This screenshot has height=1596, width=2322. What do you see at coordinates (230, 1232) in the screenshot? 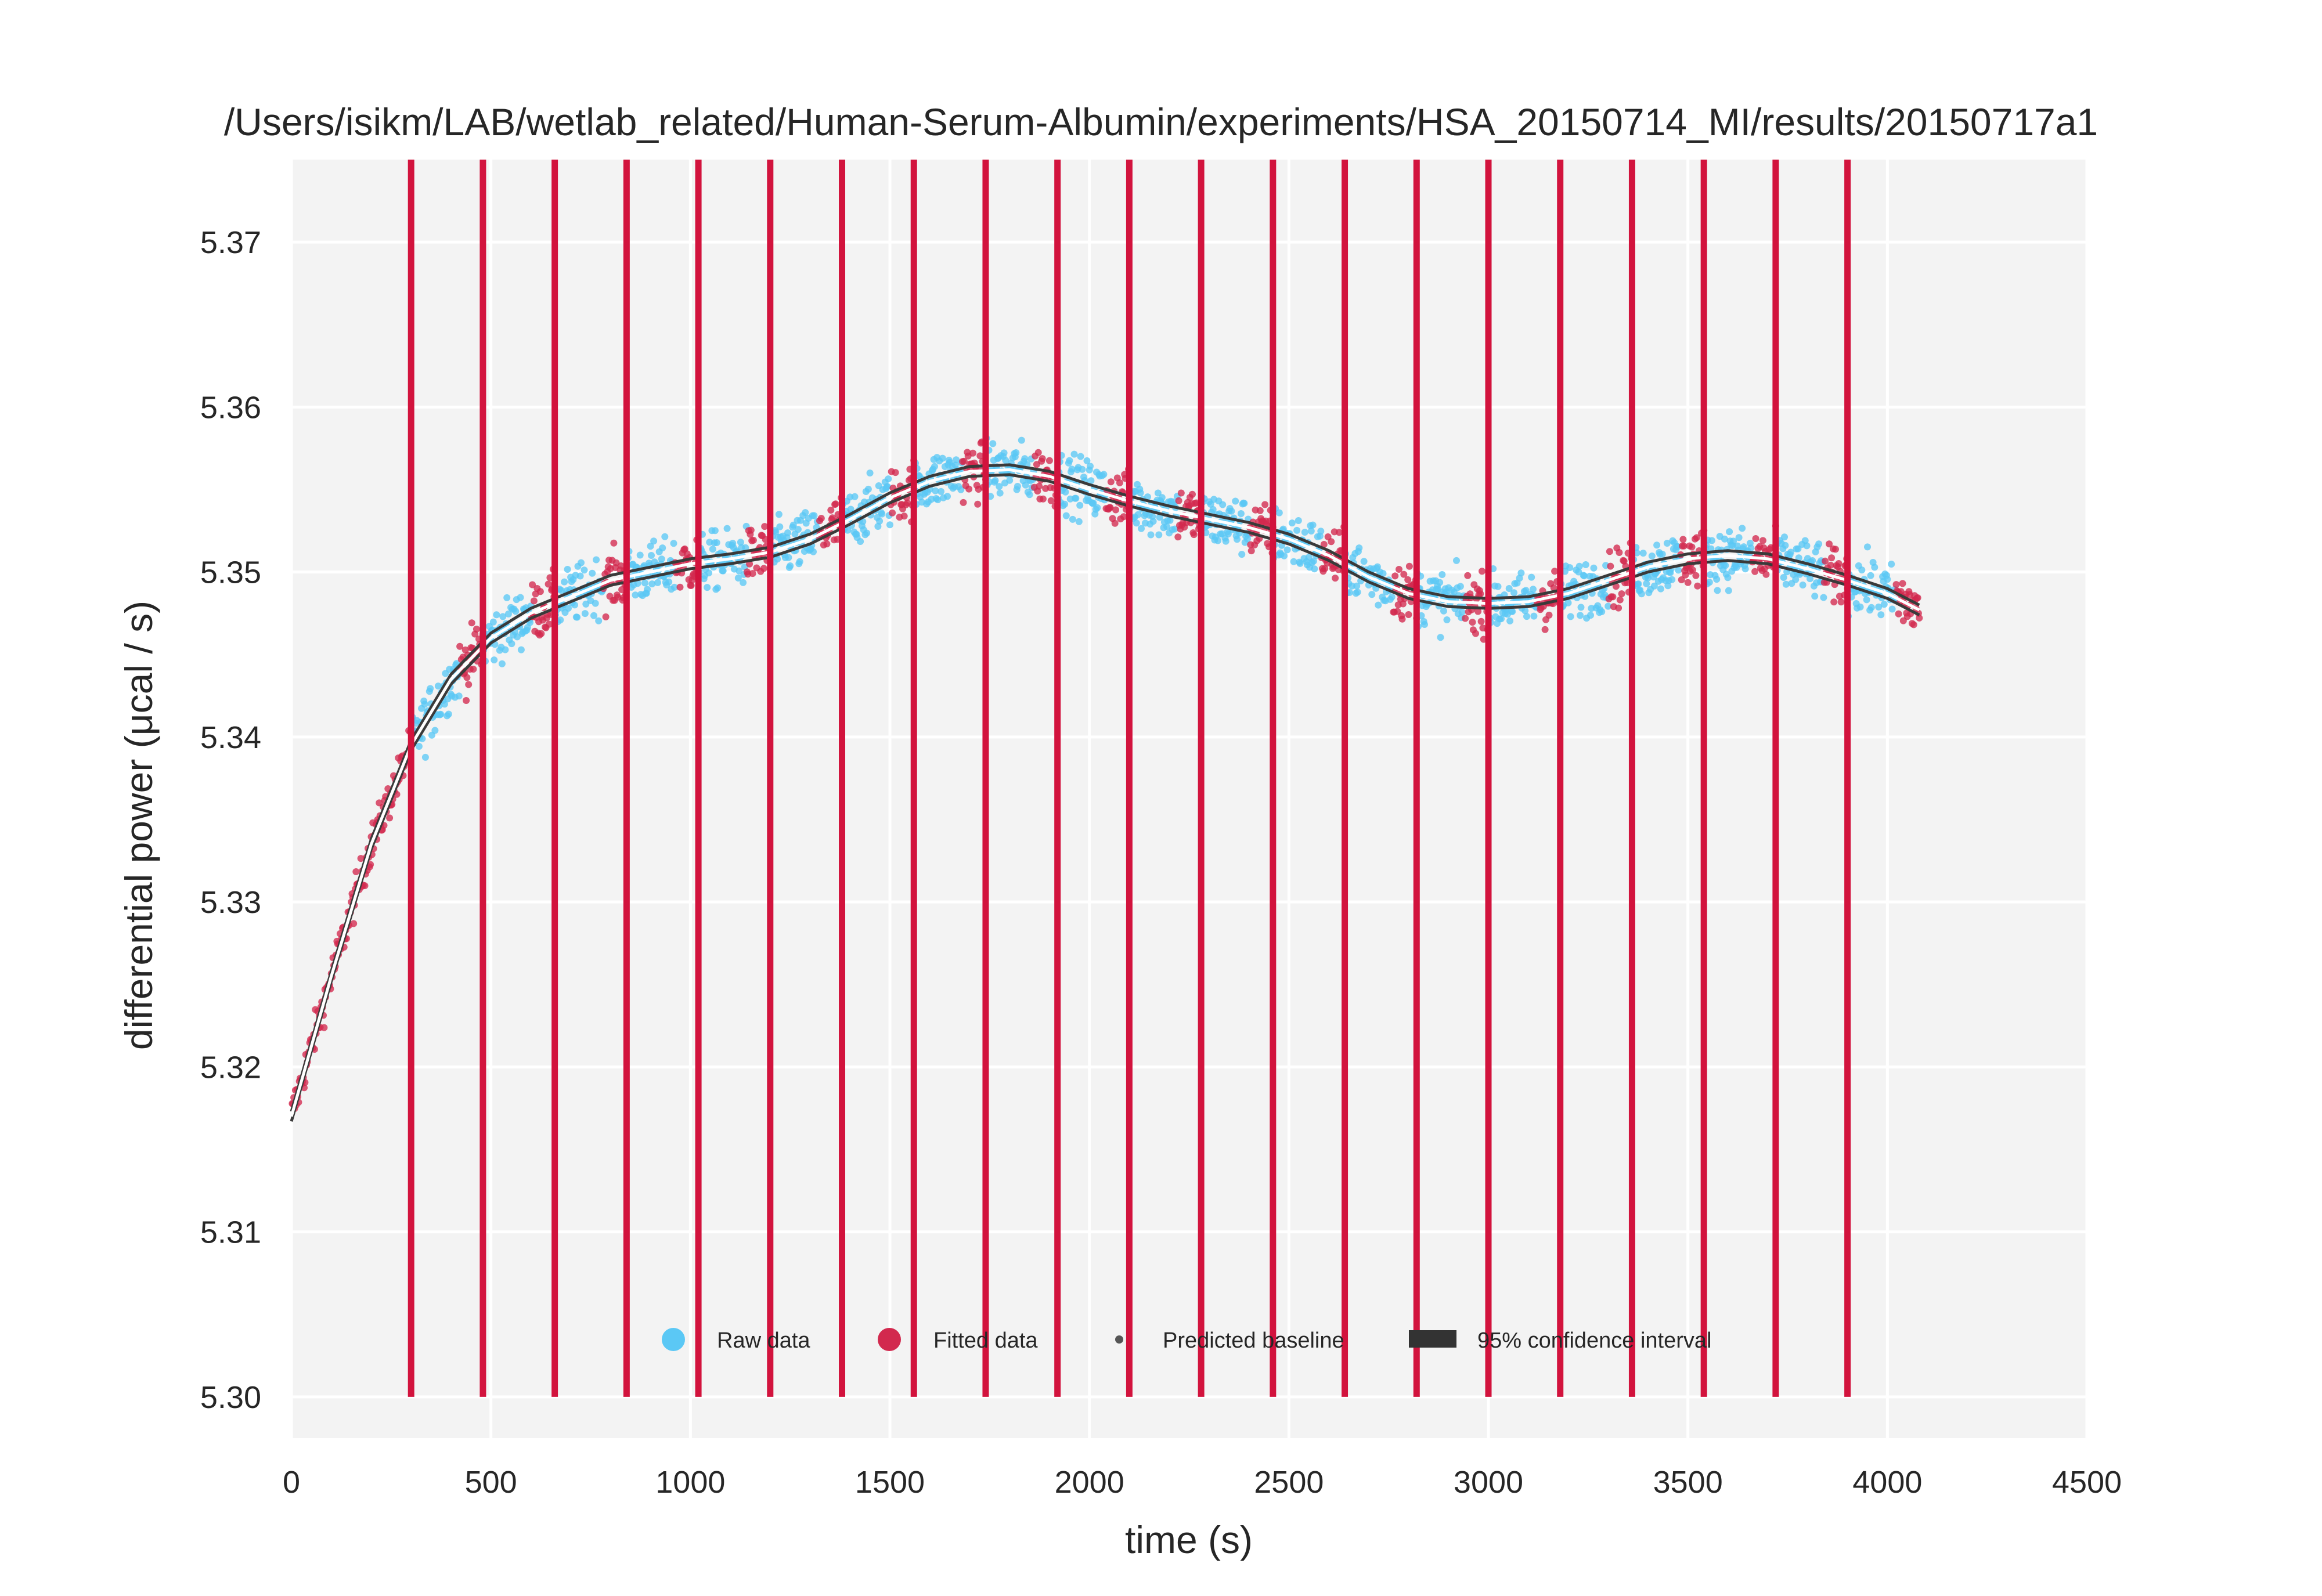
I see `y-tick-label: 5.31` at bounding box center [230, 1232].